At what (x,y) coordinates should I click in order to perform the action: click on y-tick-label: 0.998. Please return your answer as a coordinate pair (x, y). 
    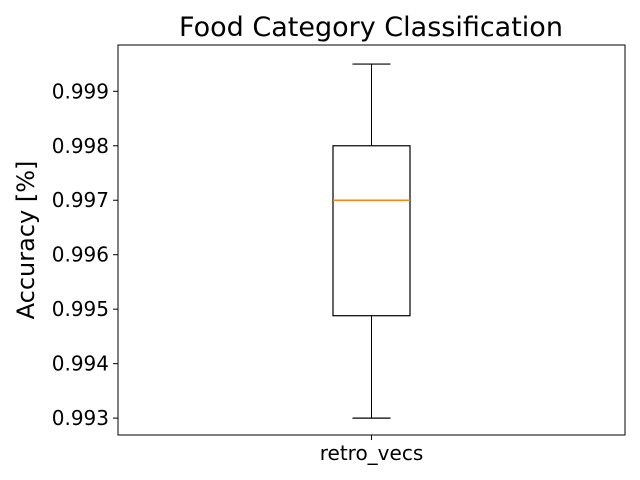
    Looking at the image, I should click on (80, 146).